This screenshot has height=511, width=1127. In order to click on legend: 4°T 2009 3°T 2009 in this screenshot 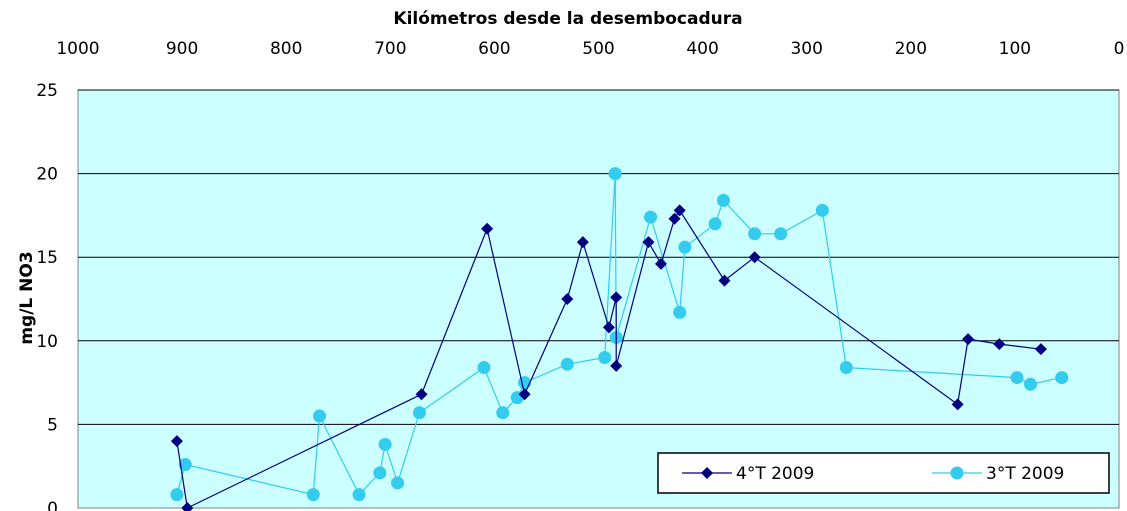, I will do `click(883, 473)`.